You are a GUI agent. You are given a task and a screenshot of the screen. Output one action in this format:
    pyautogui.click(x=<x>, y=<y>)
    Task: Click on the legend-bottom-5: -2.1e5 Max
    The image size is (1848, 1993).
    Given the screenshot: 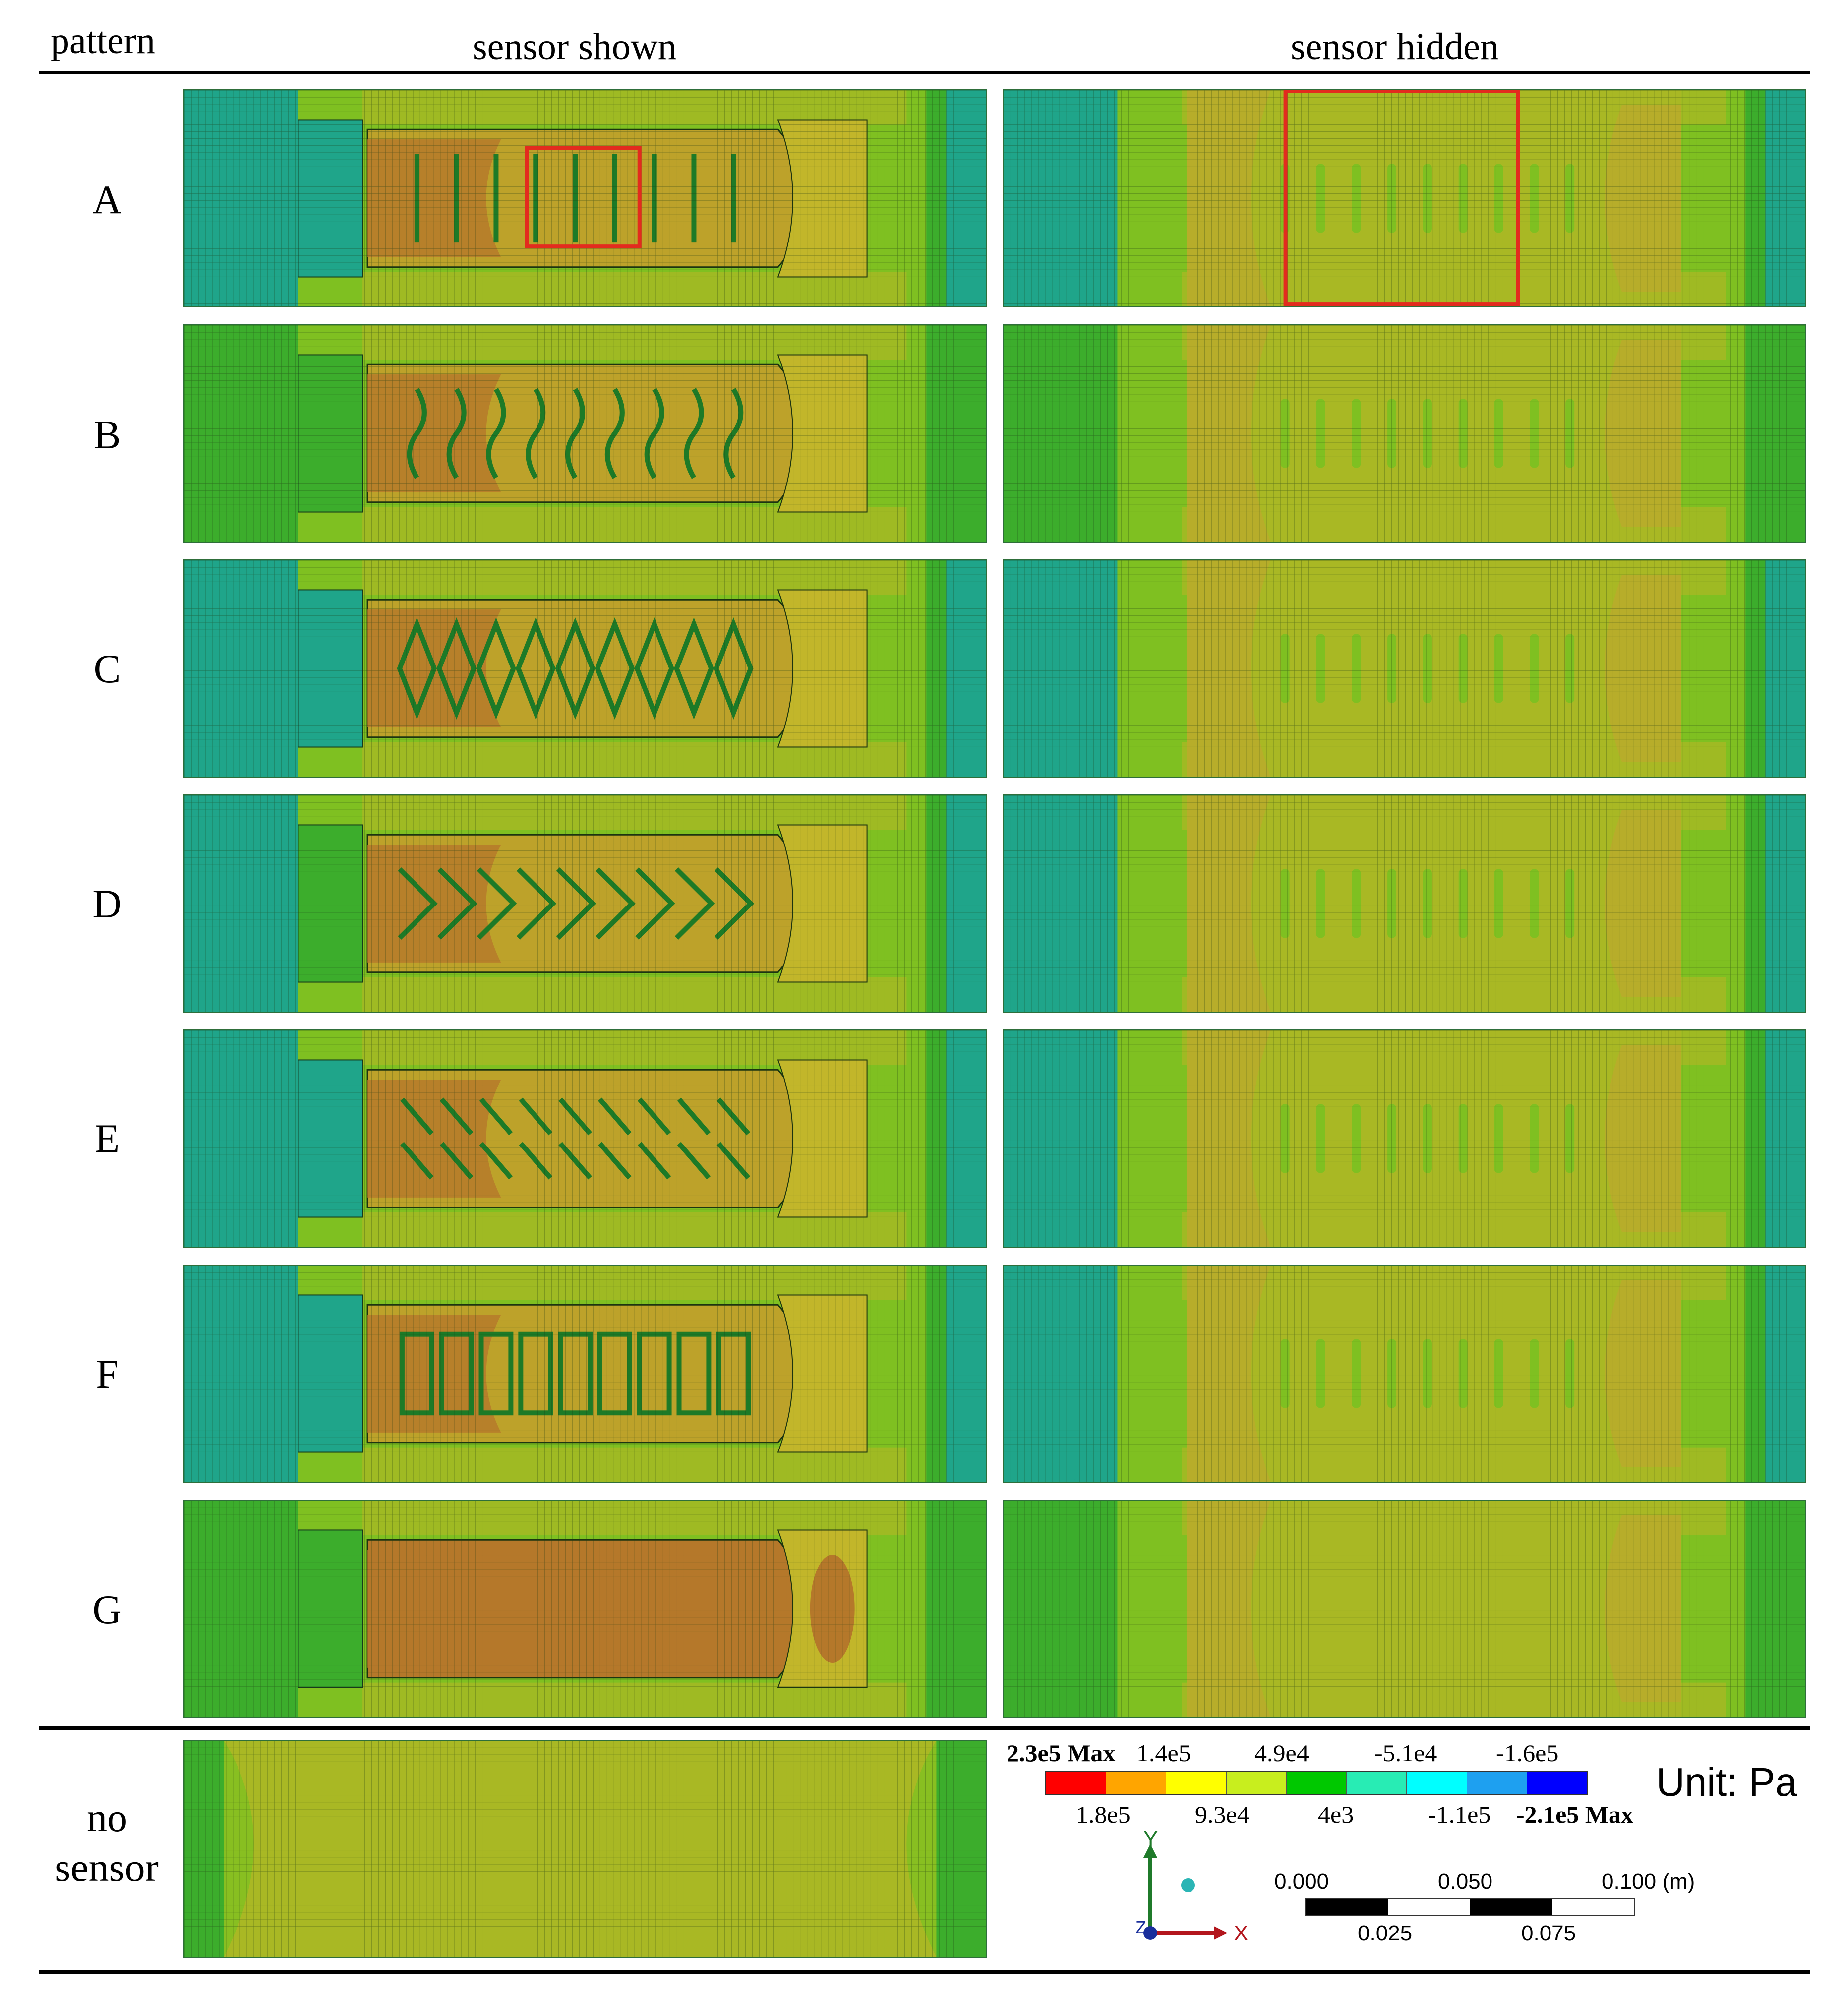 What is the action you would take?
    pyautogui.click(x=1575, y=1815)
    